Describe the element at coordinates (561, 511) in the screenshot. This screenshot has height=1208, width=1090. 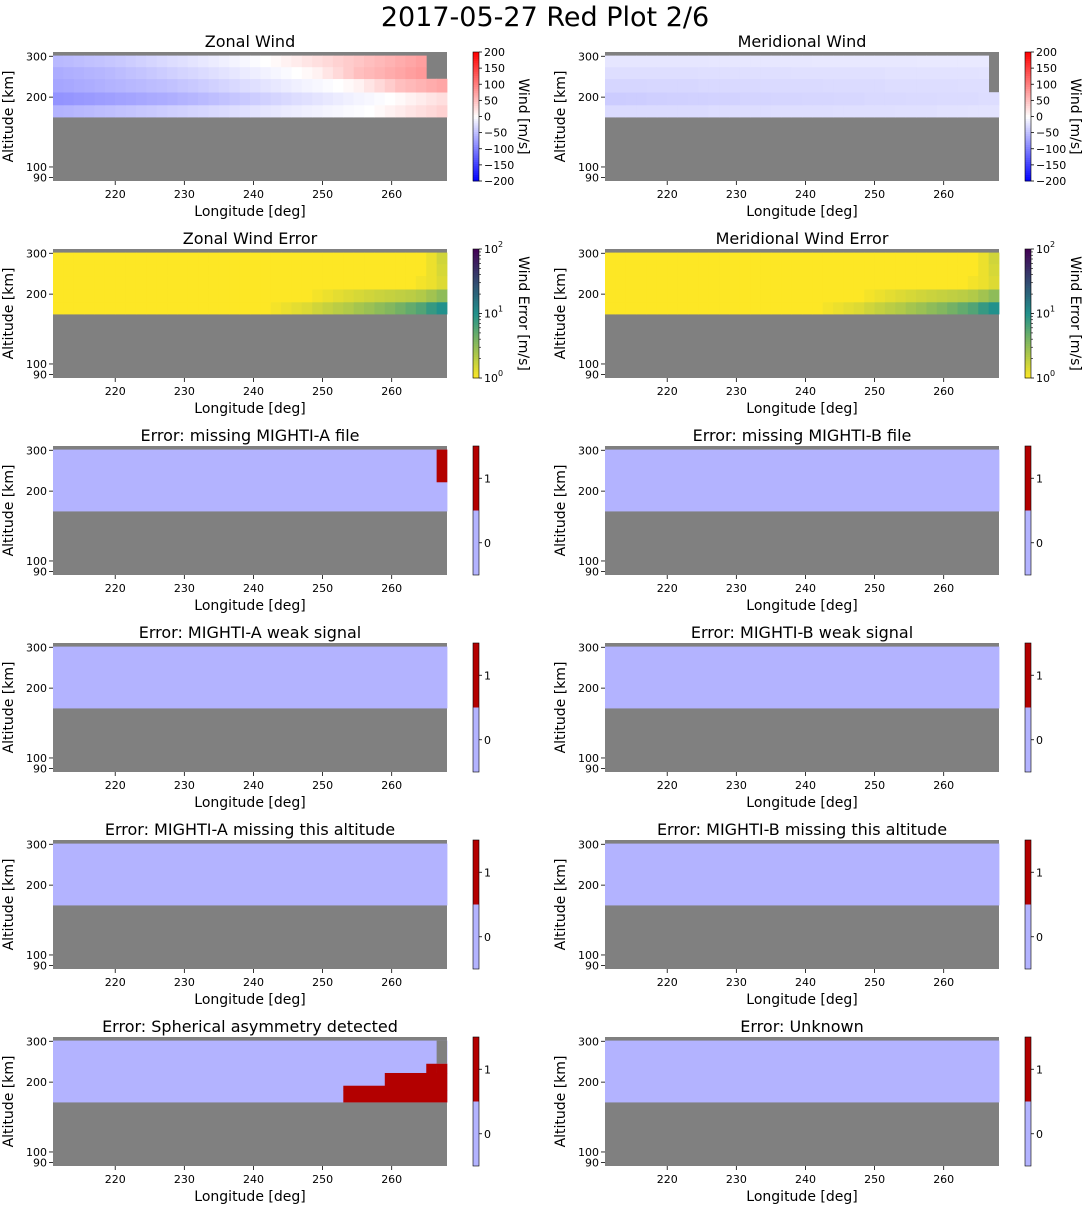
I see `y-axis-label: Altitude [km]` at that location.